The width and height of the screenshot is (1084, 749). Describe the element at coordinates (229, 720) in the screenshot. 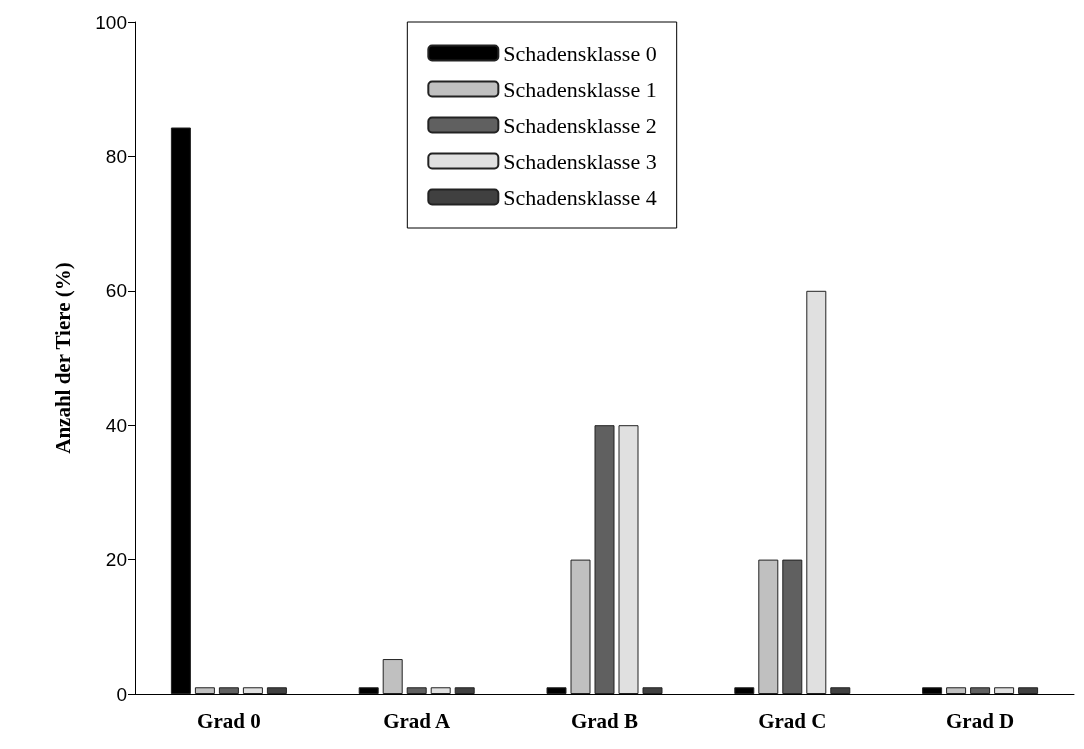

I see `x-tick-label: Grad 0` at that location.